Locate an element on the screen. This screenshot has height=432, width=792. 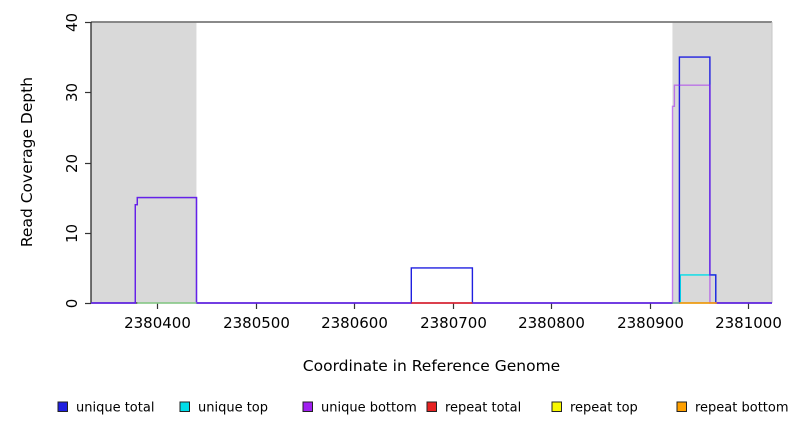
legend-label: unique bottom is located at coordinates (369, 408).